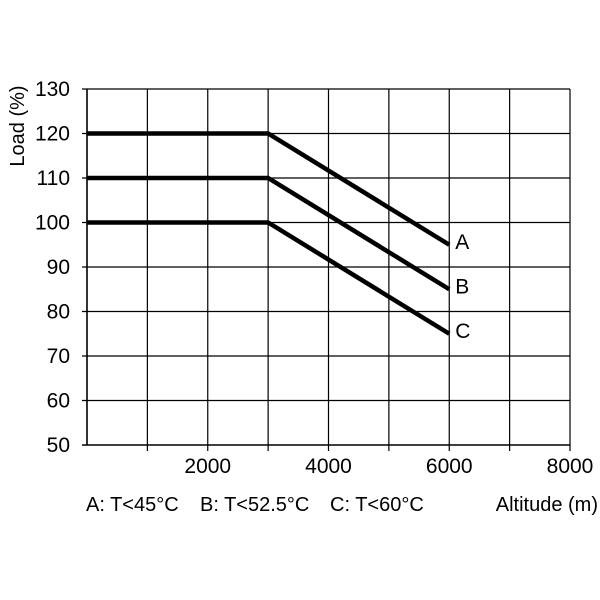 This screenshot has height=600, width=600. Describe the element at coordinates (58, 445) in the screenshot. I see `y-tick-label: 50` at that location.